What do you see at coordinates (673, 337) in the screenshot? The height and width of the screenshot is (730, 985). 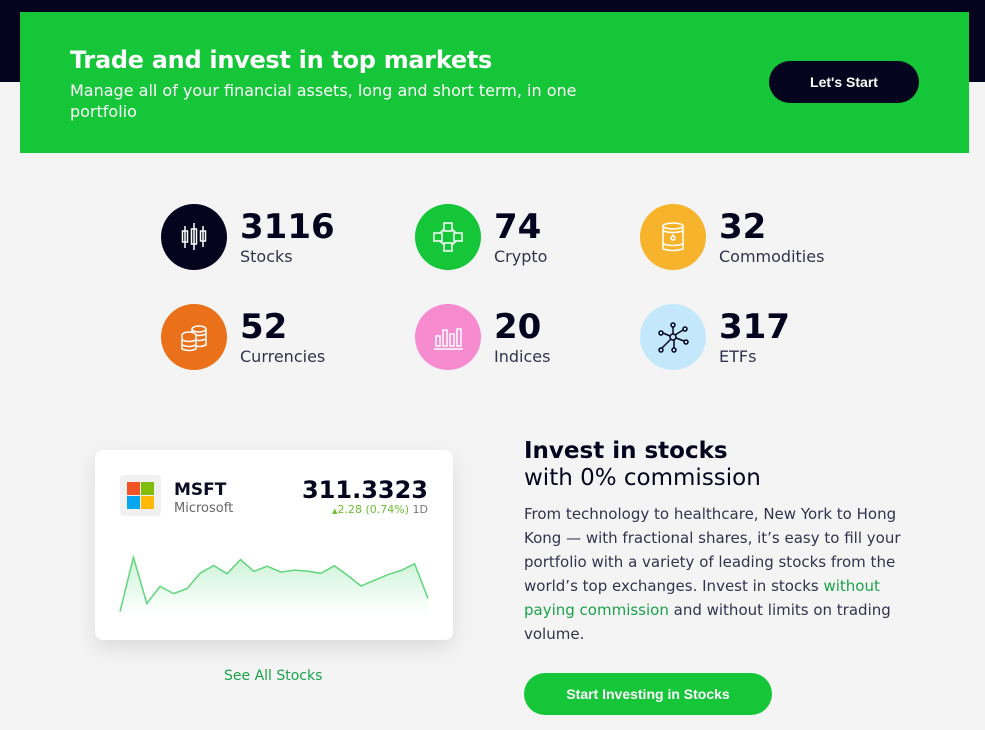 I see `network-icon` at bounding box center [673, 337].